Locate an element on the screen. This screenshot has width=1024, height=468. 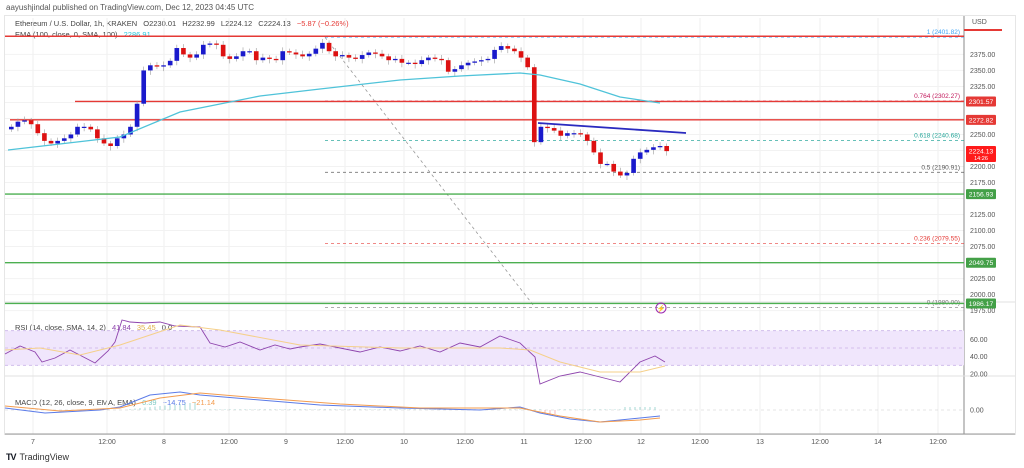
ohlc-change: −5.87 (−0.26%) is located at coordinates (322, 23).